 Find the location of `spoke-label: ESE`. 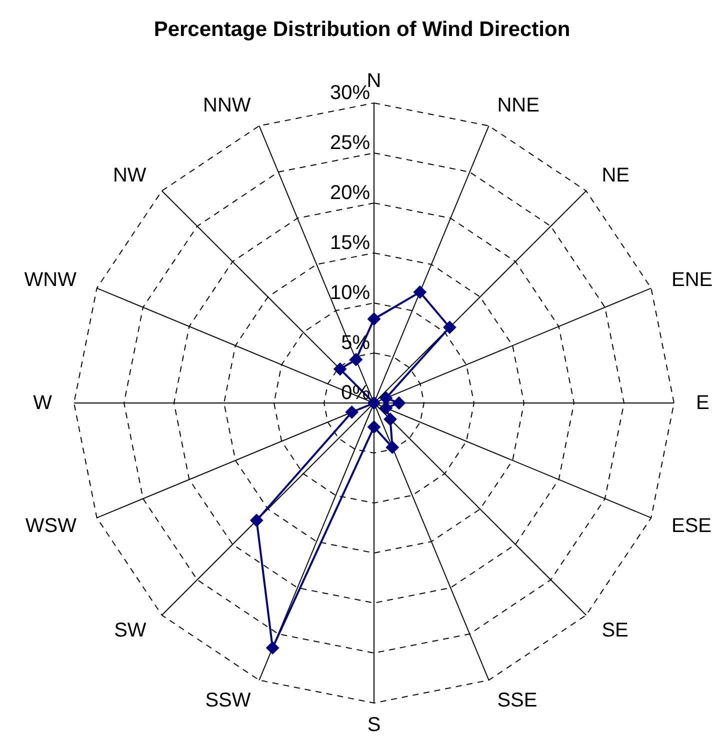

spoke-label: ESE is located at coordinates (691, 526).